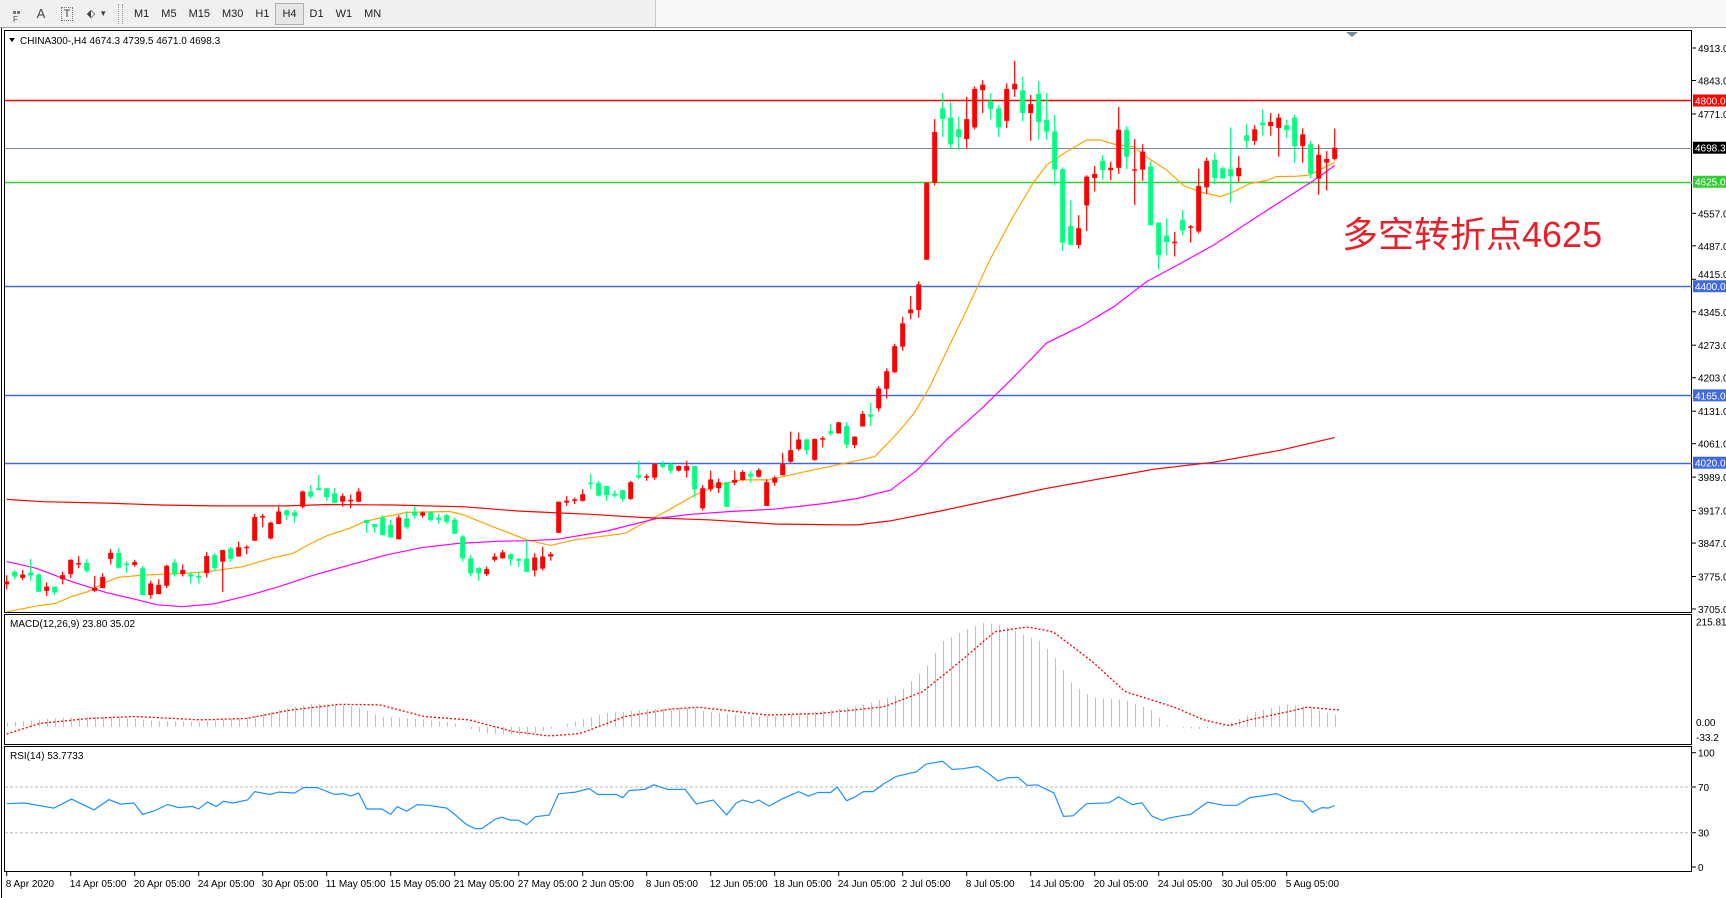 The height and width of the screenshot is (898, 1726). Describe the element at coordinates (1701, 868) in the screenshot. I see `rsi-axis-label: 0` at that location.